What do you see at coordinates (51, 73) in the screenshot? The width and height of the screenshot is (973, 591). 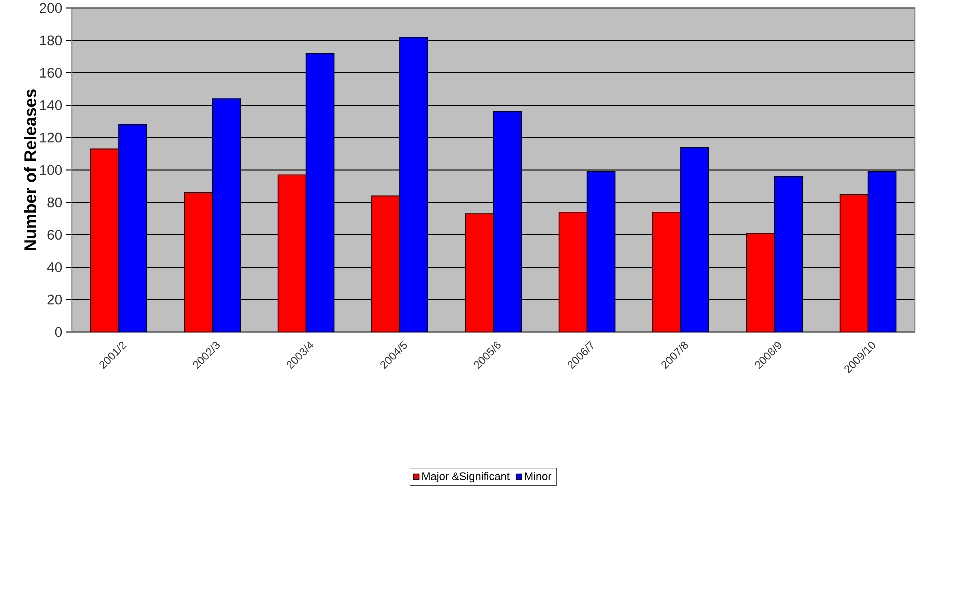 I see `y-tick-label: 160` at bounding box center [51, 73].